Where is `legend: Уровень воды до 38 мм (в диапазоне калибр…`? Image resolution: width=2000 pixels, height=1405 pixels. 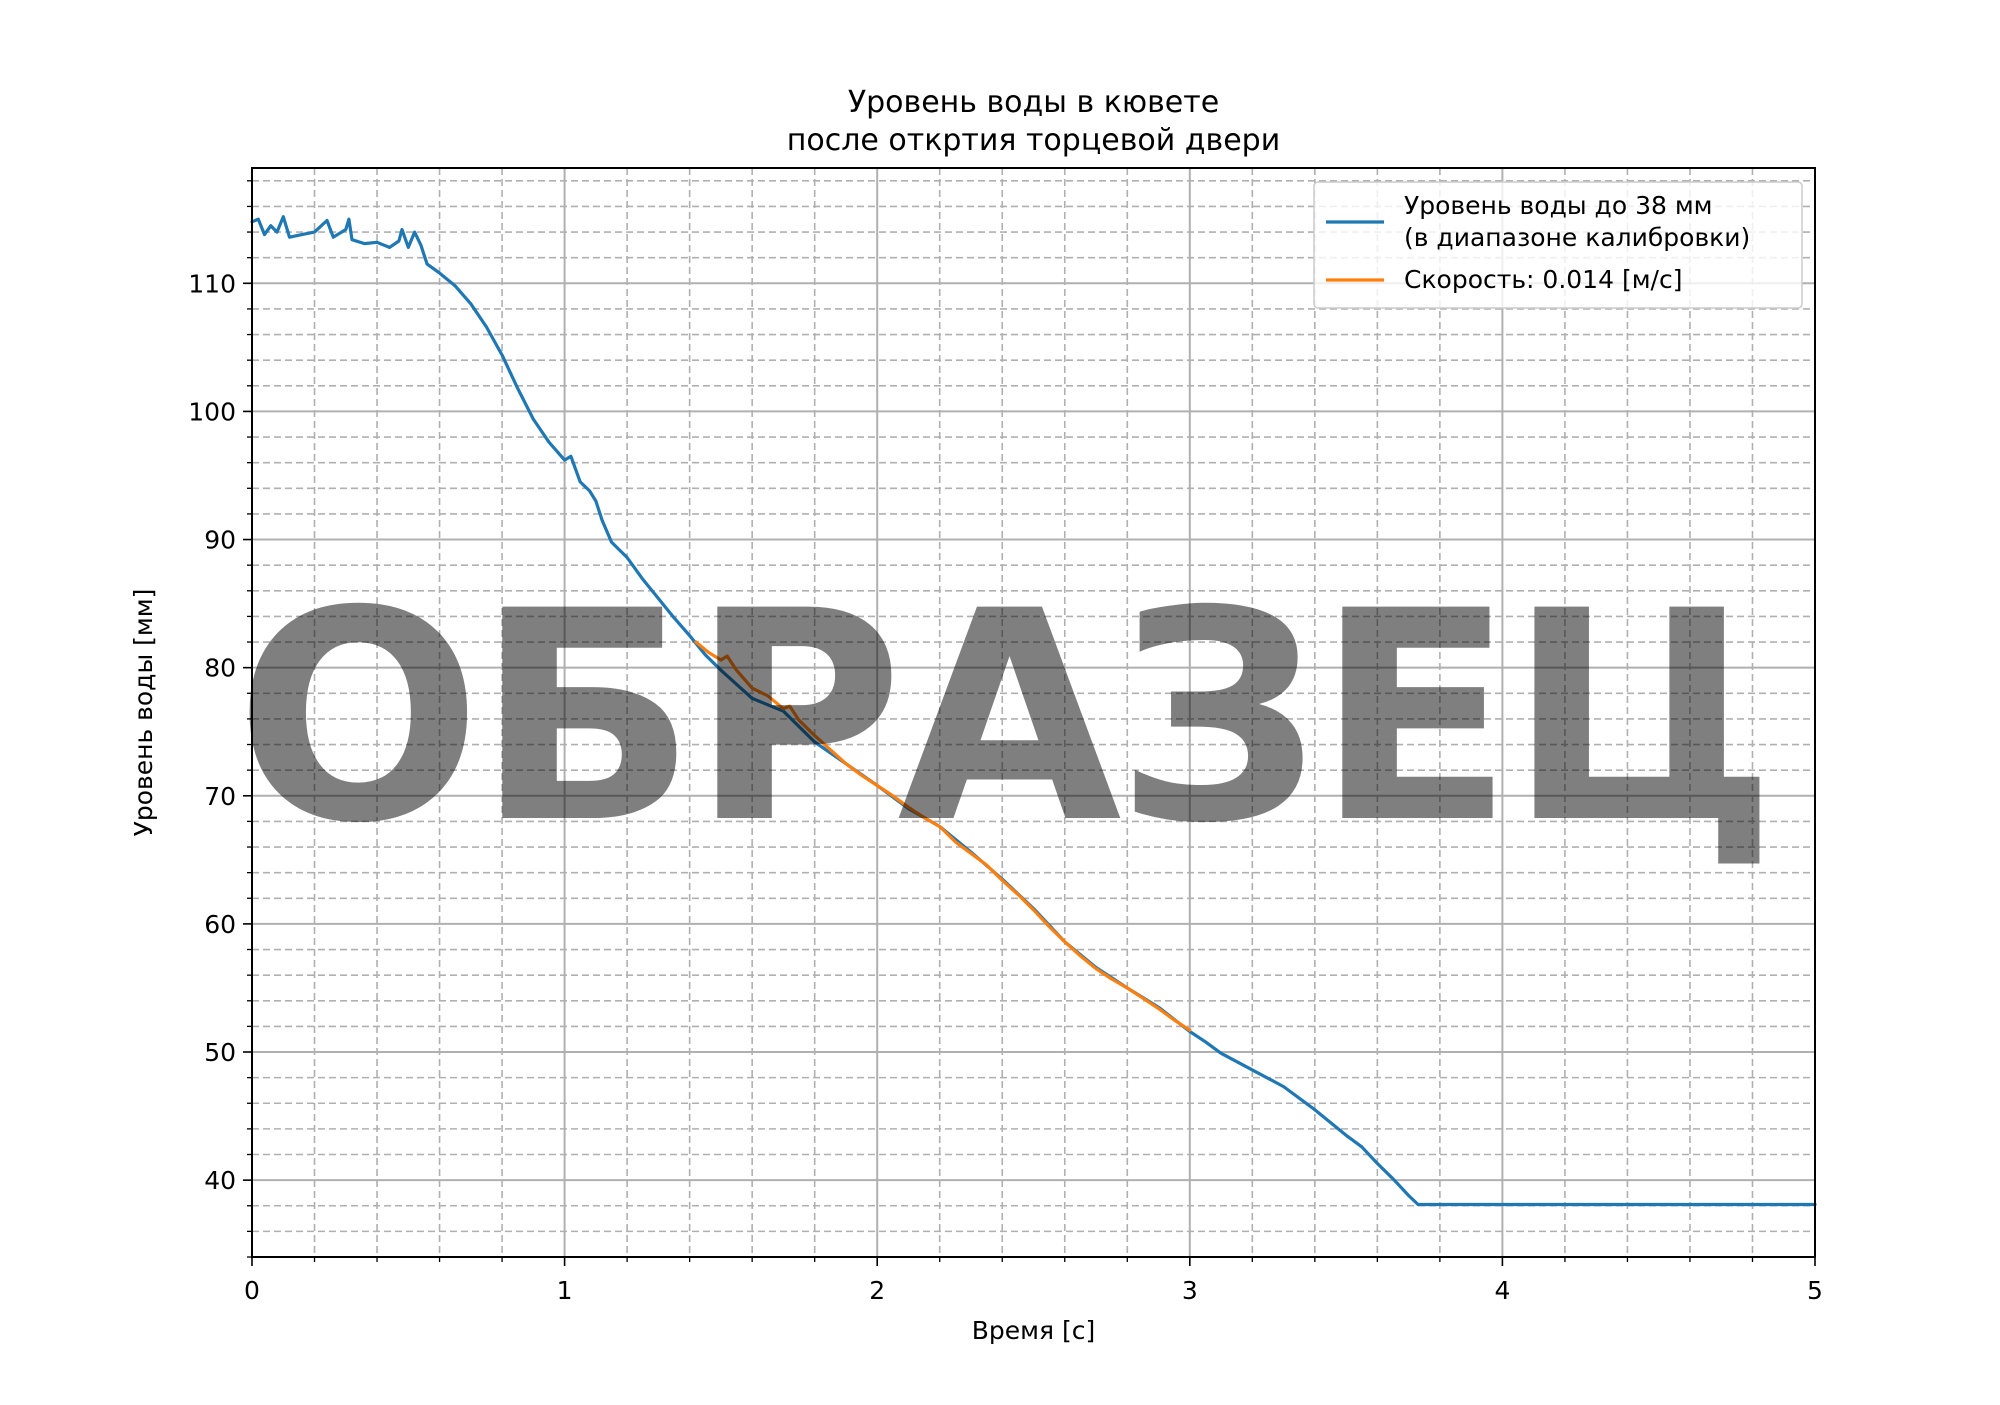 legend: Уровень воды до 38 мм (в диапазоне калибр… is located at coordinates (1558, 245).